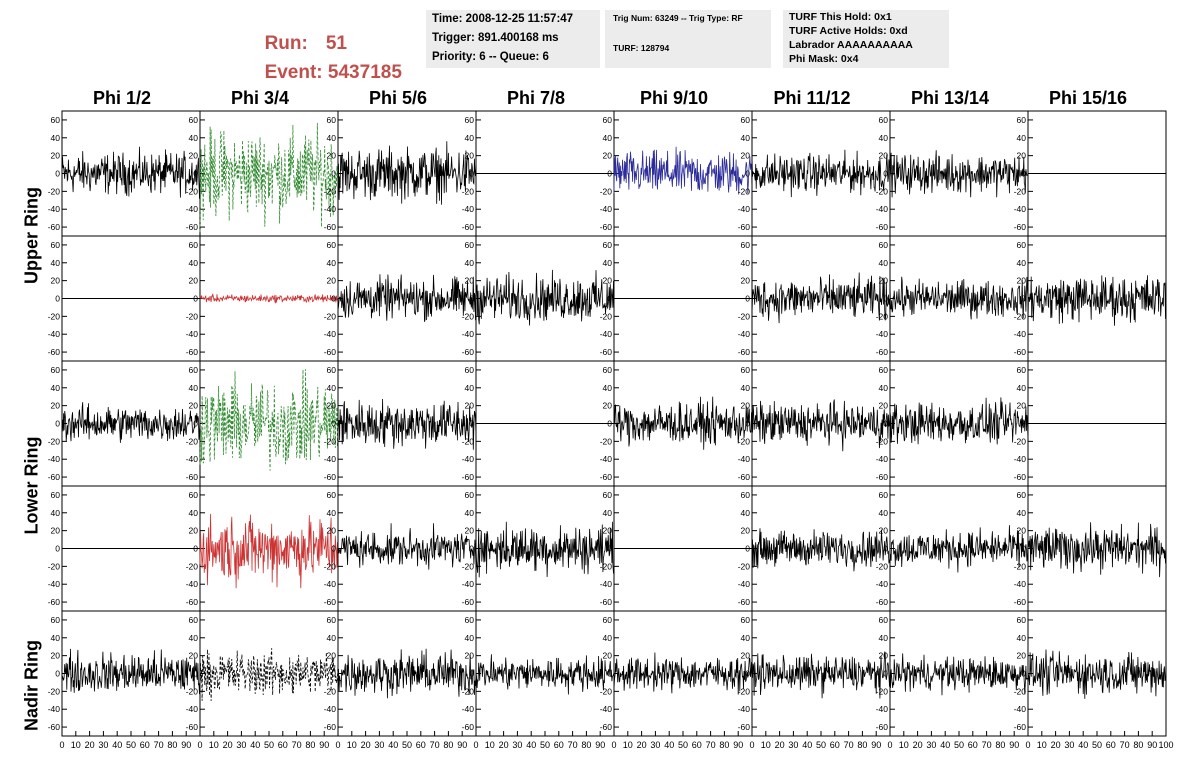 The width and height of the screenshot is (1196, 772). Describe the element at coordinates (851, 45) in the screenshot. I see `labrador-text: Labrador AAAAAAAAAA` at that location.